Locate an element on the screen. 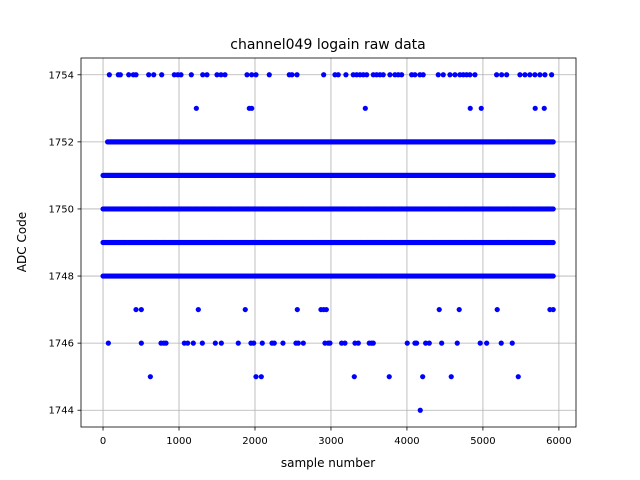  x-tick-label: 3000 is located at coordinates (330, 441).